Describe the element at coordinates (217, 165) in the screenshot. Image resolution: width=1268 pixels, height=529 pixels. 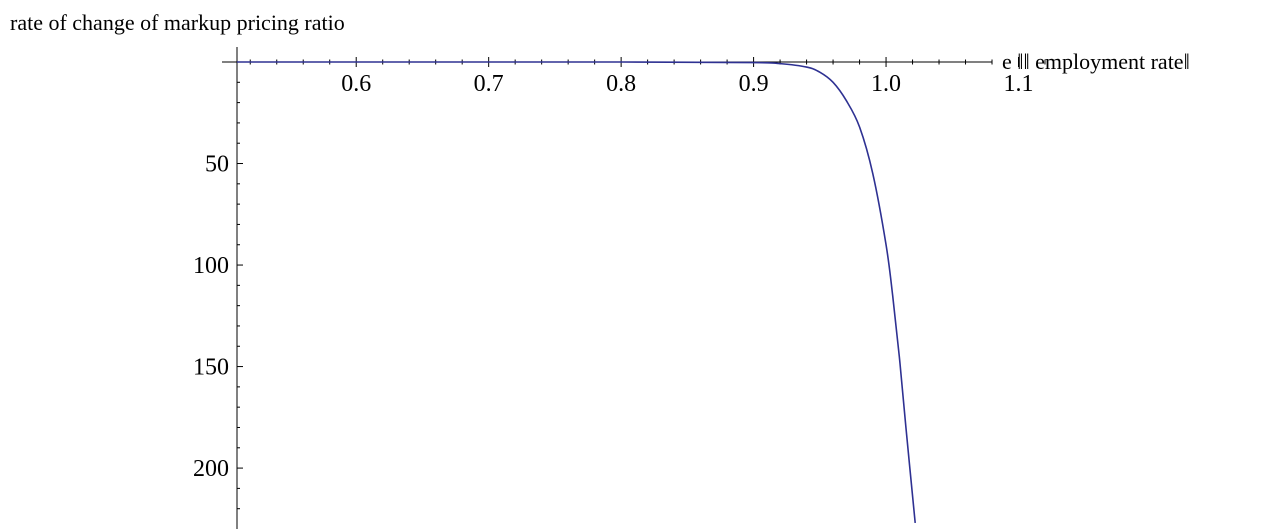
I see `y-tick-label: 50` at that location.